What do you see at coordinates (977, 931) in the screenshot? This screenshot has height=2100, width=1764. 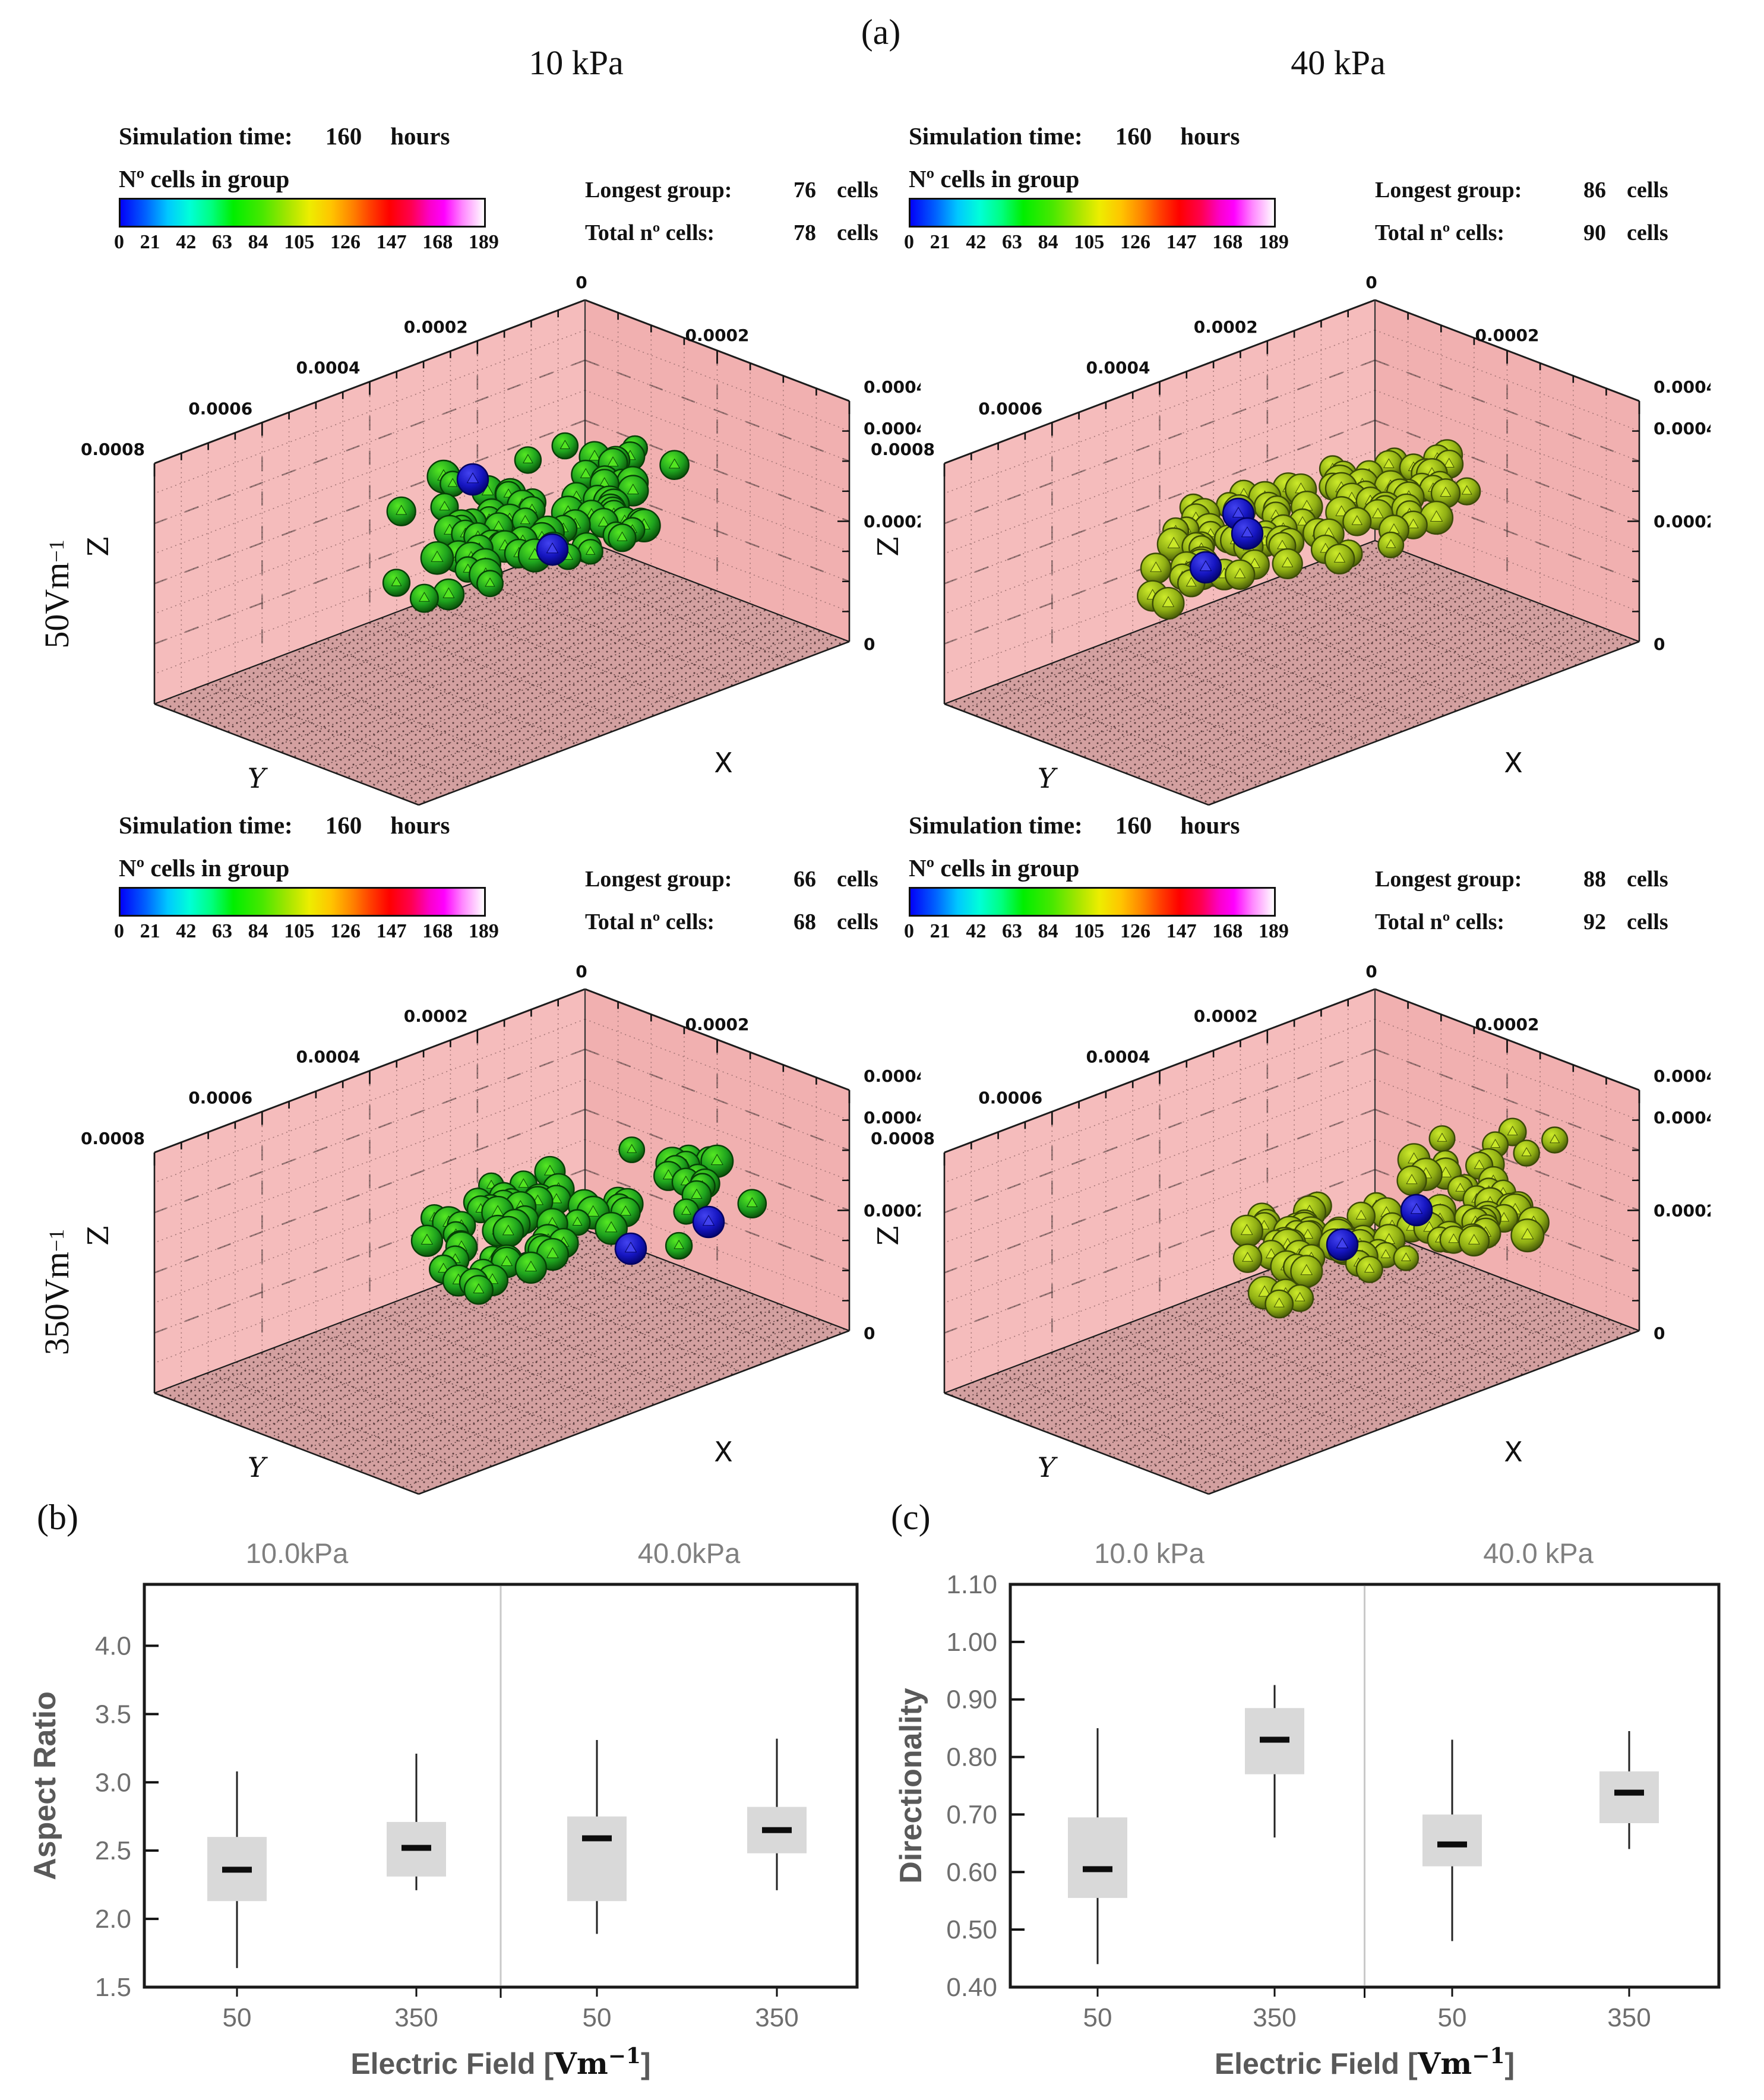 I see `colorbar-tick: 42` at bounding box center [977, 931].